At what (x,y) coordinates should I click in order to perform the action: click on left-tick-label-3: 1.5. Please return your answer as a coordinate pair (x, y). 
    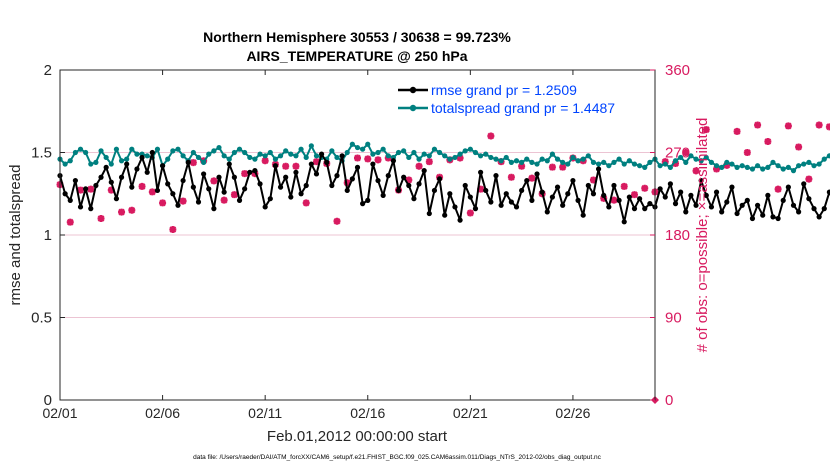
    Looking at the image, I should click on (41, 153).